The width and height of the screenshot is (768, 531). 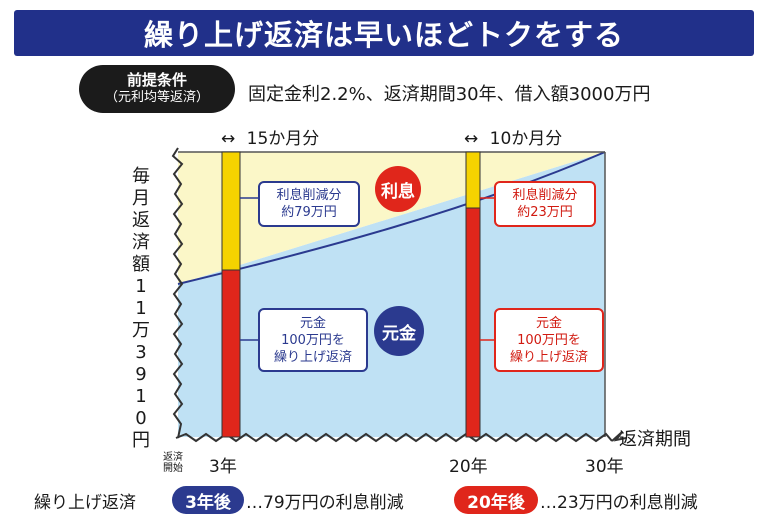 I want to click on bar-3y-interest, so click(x=231, y=211).